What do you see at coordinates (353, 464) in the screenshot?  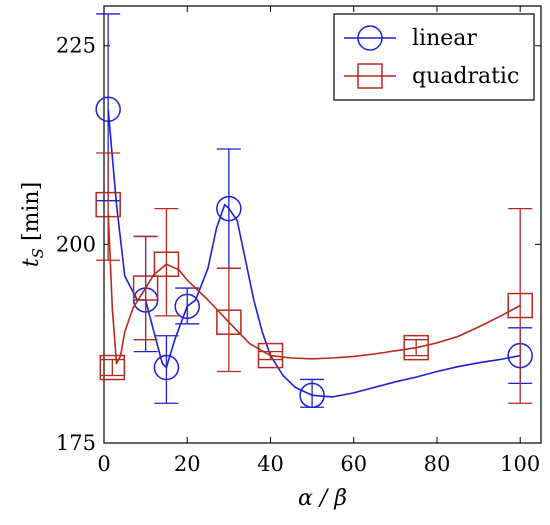 I see `x-tick-label: 60` at bounding box center [353, 464].